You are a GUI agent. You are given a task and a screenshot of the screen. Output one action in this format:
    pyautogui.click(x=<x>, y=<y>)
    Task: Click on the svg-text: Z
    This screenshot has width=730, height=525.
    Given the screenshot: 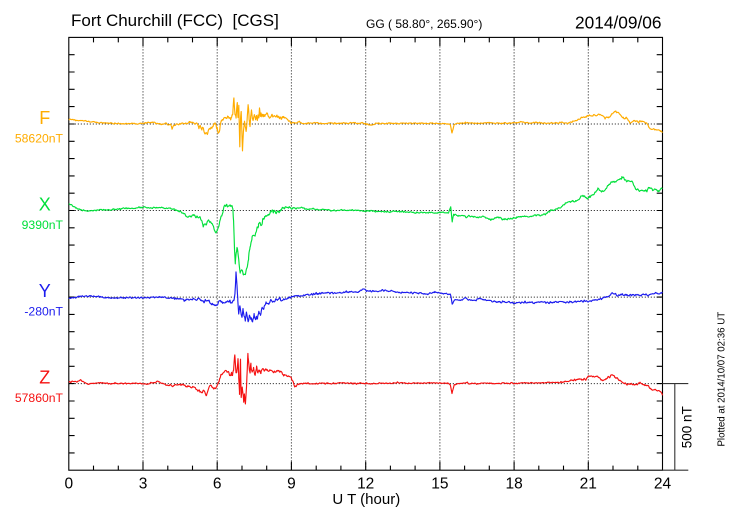 What is the action you would take?
    pyautogui.click(x=44, y=378)
    